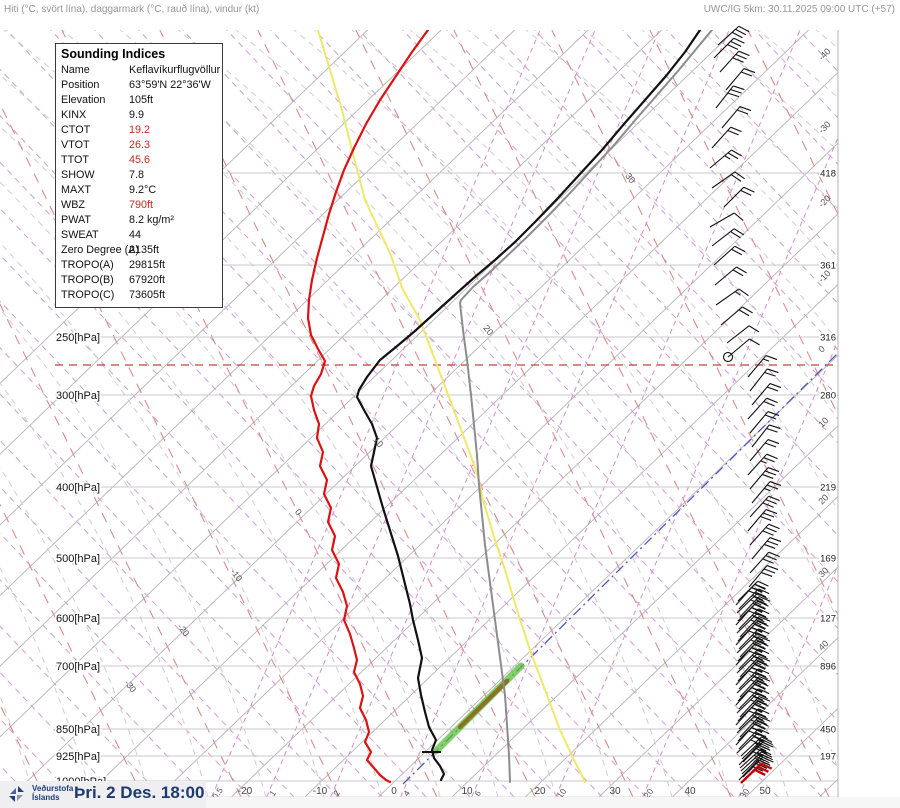  Describe the element at coordinates (394, 791) in the screenshot. I see `bottom-temp-tick-label: 0` at that location.